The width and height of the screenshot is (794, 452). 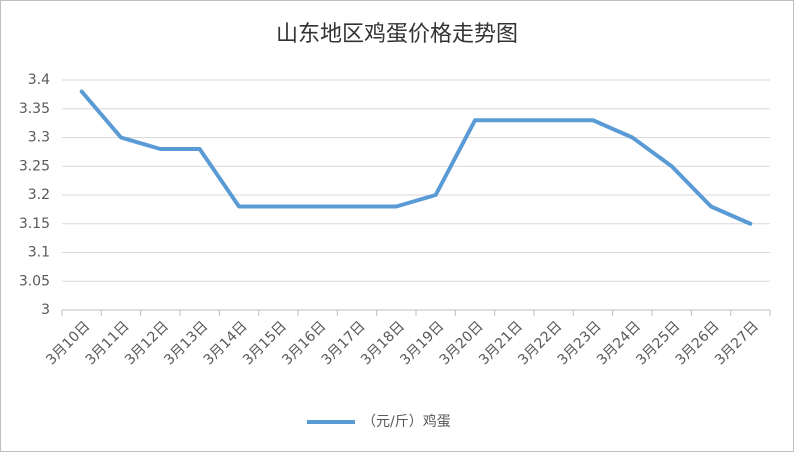 What do you see at coordinates (34, 281) in the screenshot?
I see `y-tick-label: 3.05` at bounding box center [34, 281].